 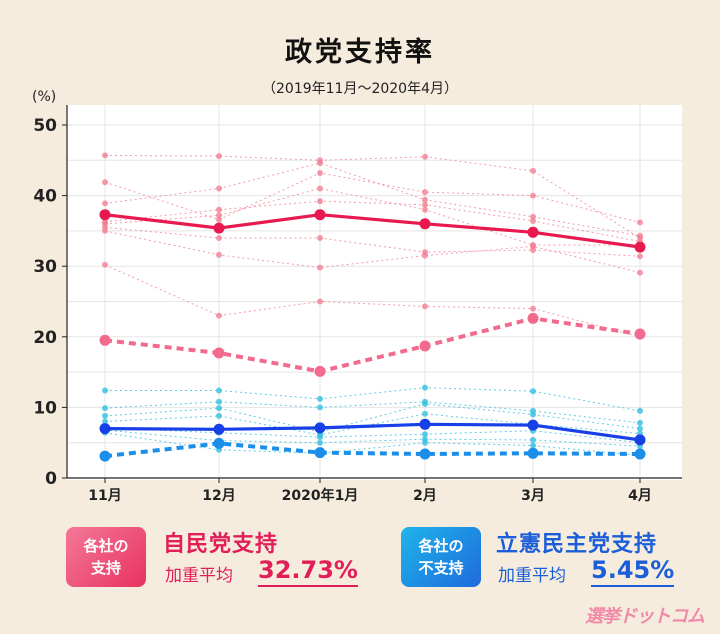 I want to click on cdp-legend-box-line1: 各社の, so click(x=441, y=546).